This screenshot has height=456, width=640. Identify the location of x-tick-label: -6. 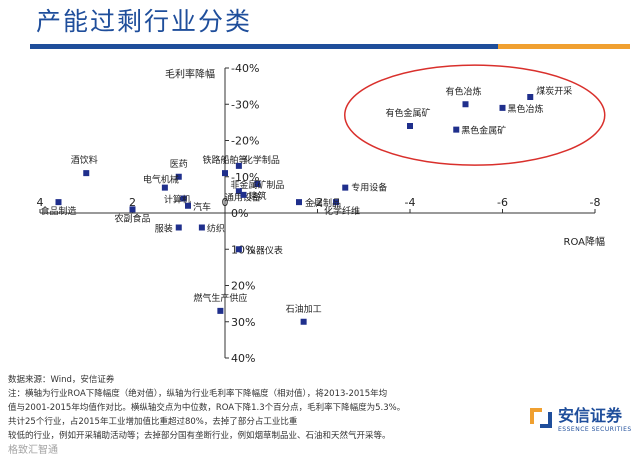
(502, 202).